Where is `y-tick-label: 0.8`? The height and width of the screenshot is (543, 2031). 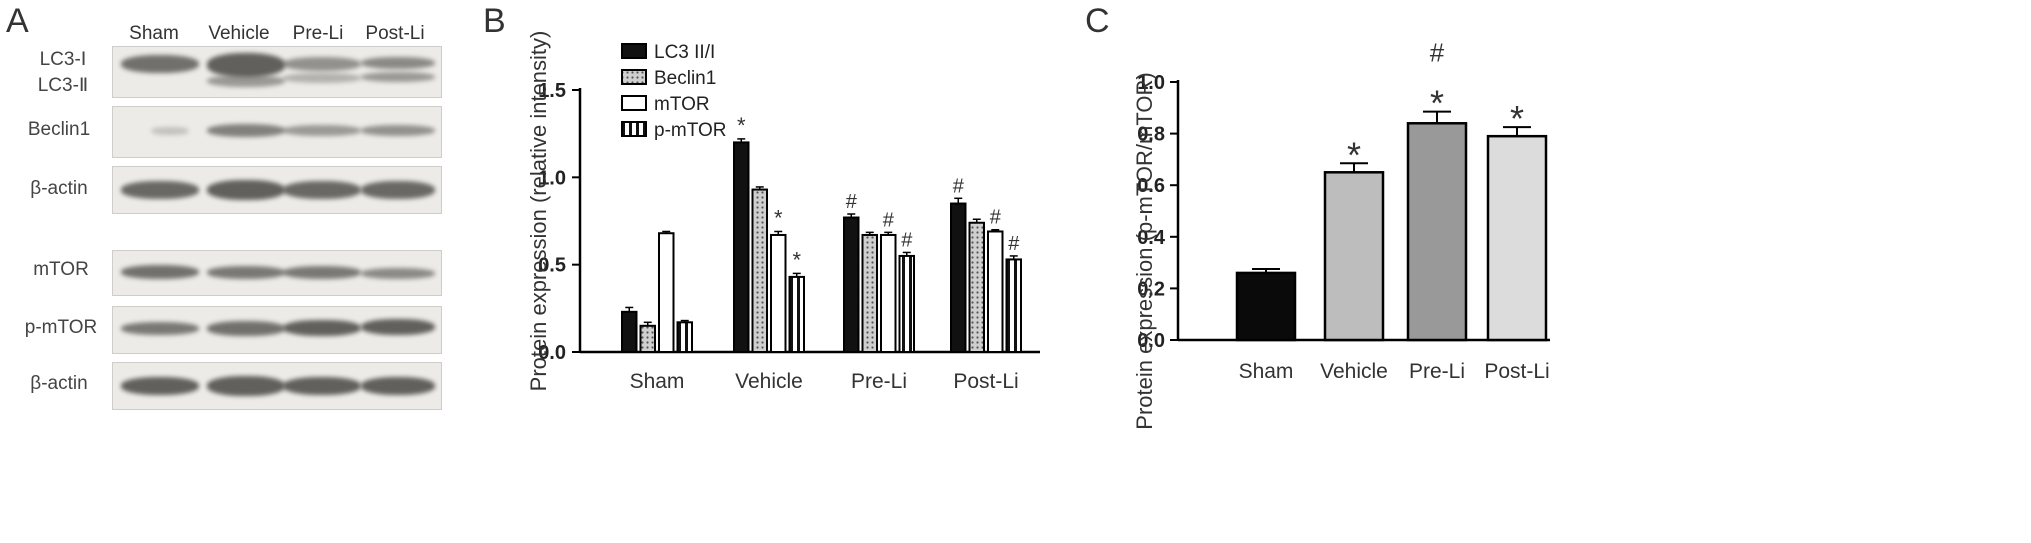 y-tick-label: 0.8 is located at coordinates (1151, 135).